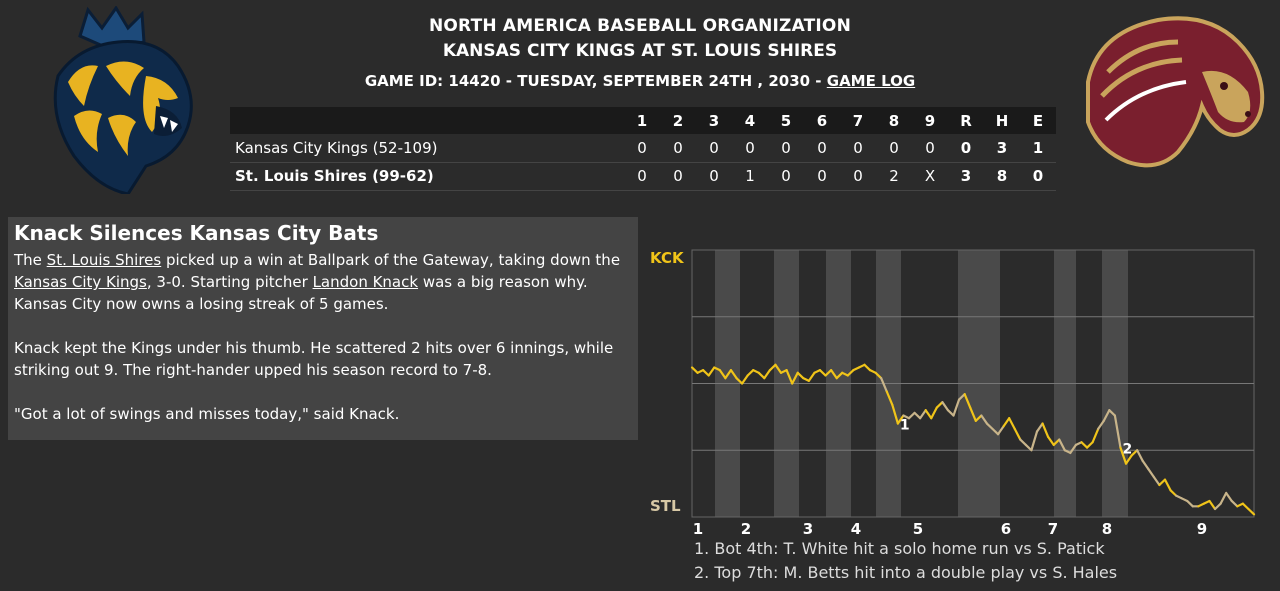  Describe the element at coordinates (665, 506) in the screenshot. I see `chart-bottom-label: STL` at that location.